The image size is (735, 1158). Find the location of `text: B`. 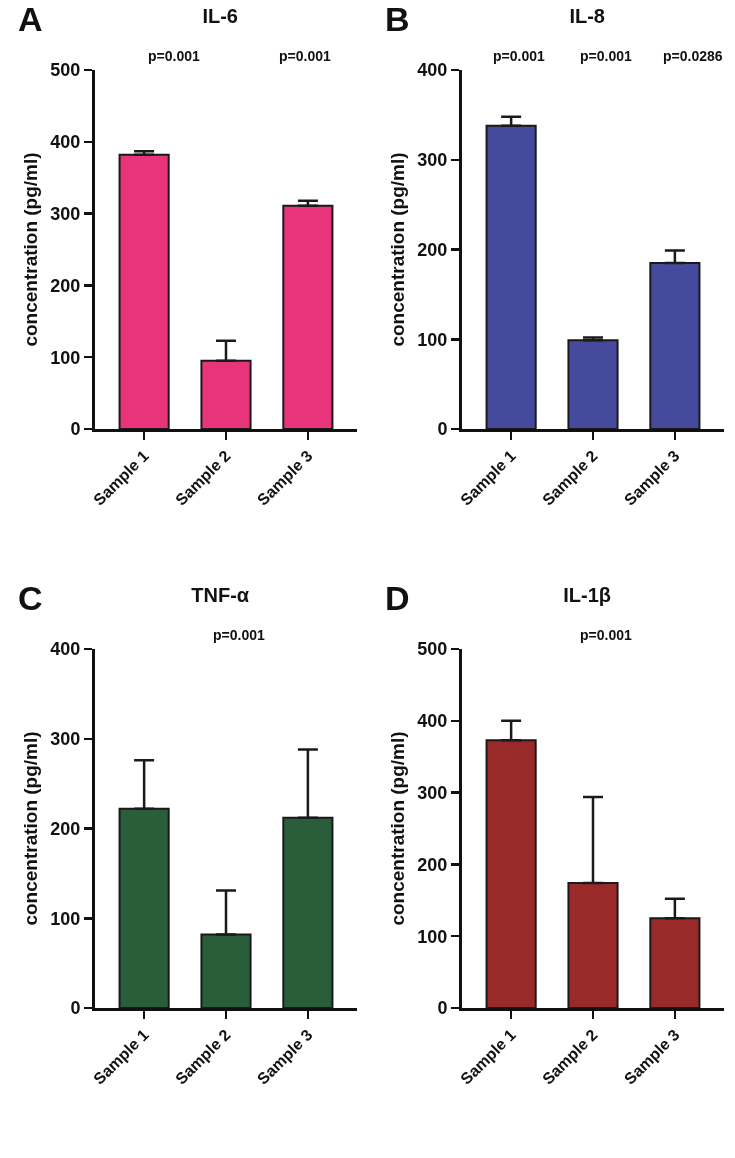

text: B is located at coordinates (397, 19).